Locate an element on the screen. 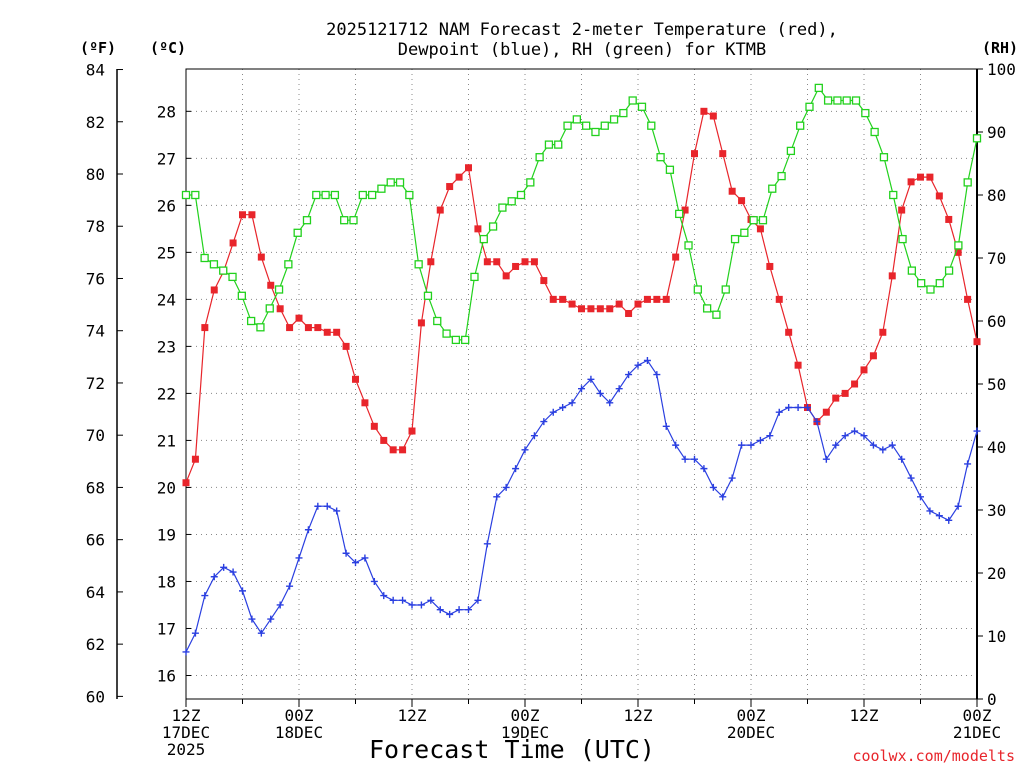 This screenshot has width=1024, height=768. x-tick-label: 00Z is located at coordinates (299, 715).